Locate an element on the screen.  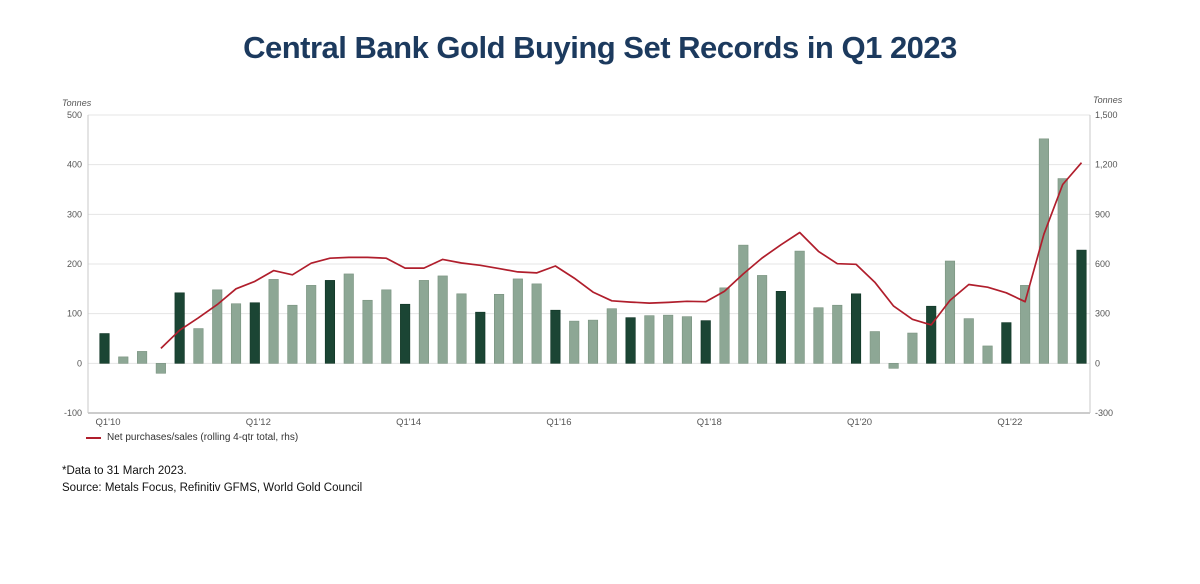
bar-Q3'15 is located at coordinates (517, 321).